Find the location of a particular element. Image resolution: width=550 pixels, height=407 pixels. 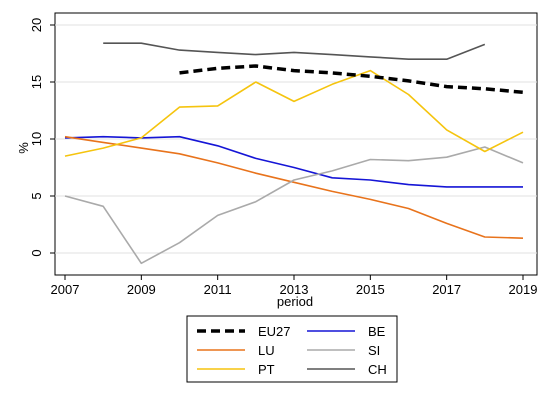

legend-box is located at coordinates (292, 349).